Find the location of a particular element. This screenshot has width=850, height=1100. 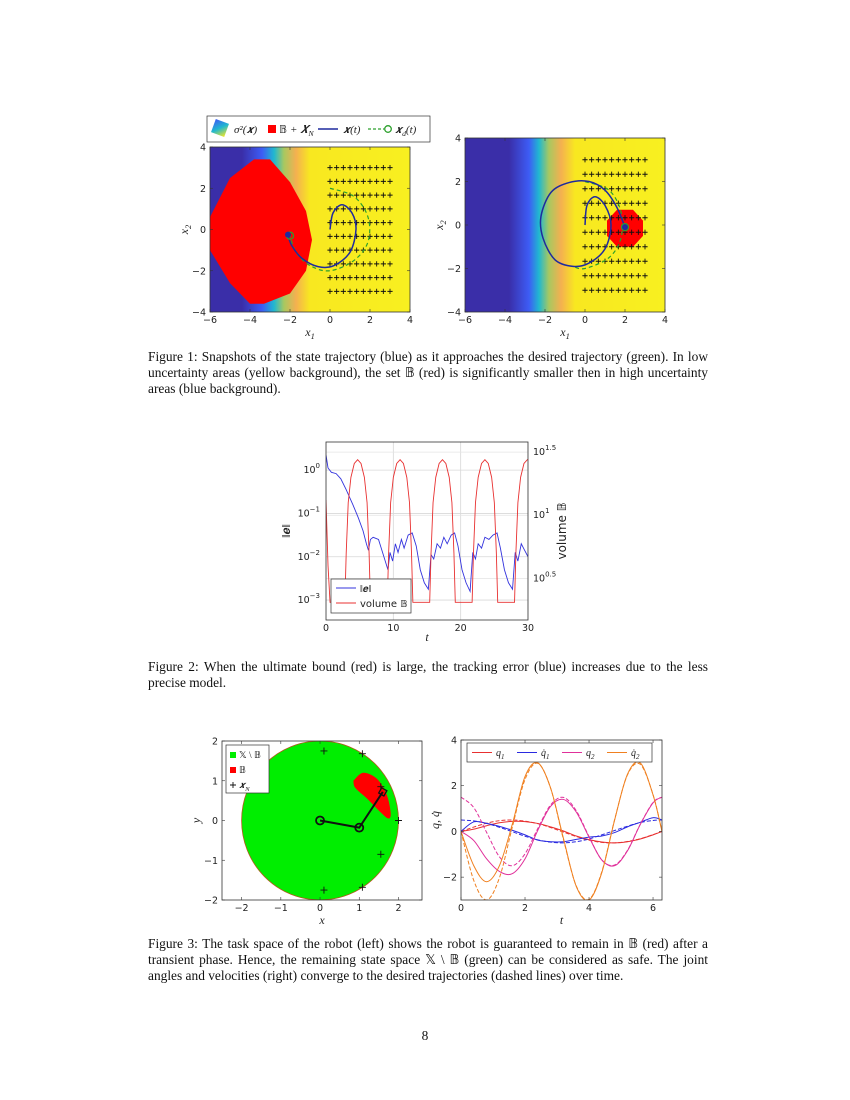

x-axis-label: t is located at coordinates (562, 920).